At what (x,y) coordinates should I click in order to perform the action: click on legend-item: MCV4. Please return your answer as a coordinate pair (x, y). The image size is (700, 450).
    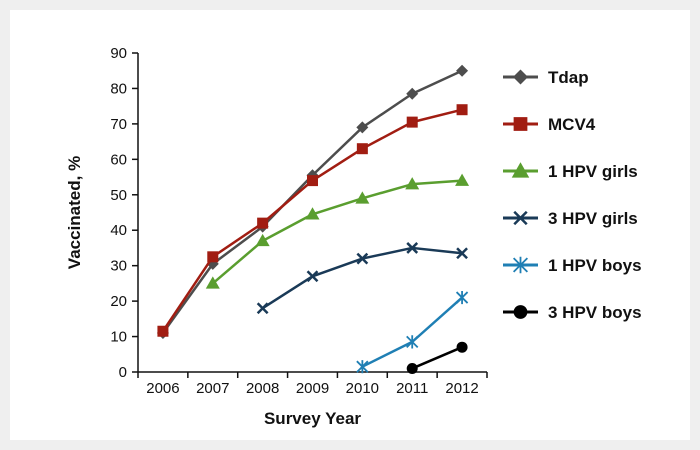
    Looking at the image, I should click on (549, 124).